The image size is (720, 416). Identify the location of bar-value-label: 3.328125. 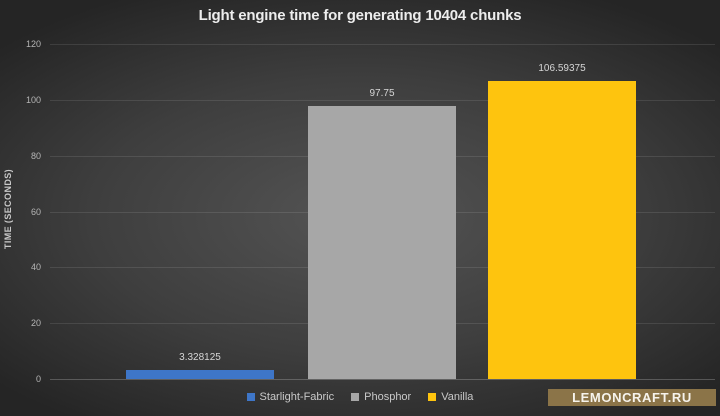
(200, 357).